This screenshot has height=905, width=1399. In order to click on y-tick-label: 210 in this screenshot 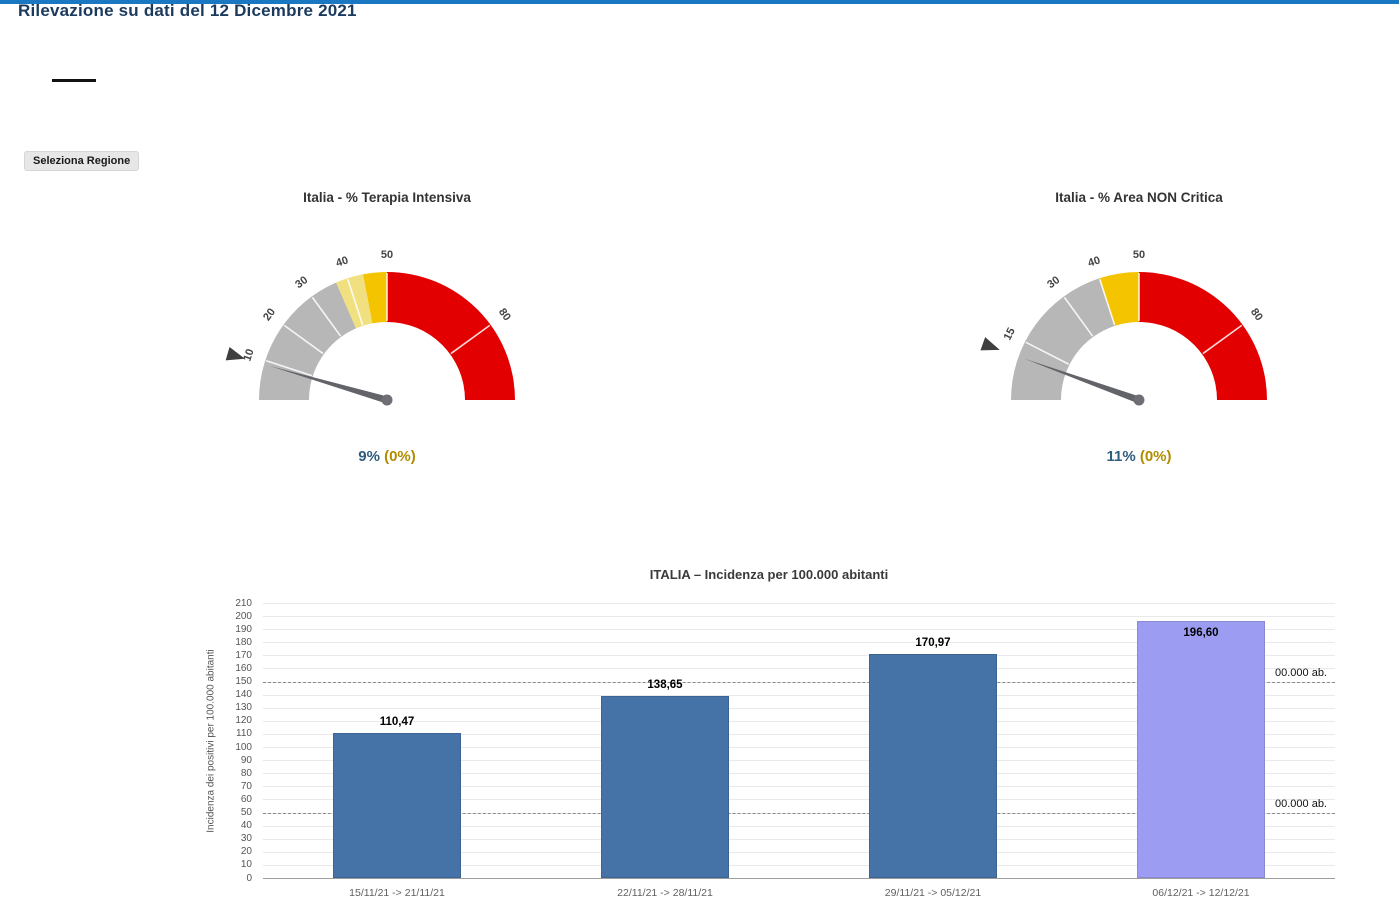, I will do `click(243, 603)`.